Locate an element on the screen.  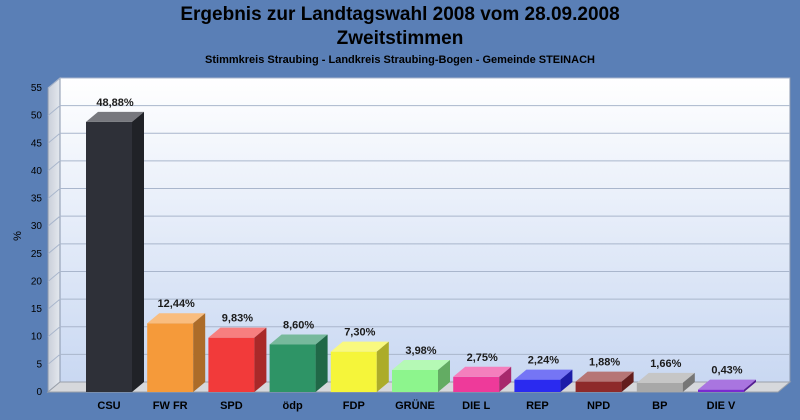
data-label: 8,60% is located at coordinates (298, 325).